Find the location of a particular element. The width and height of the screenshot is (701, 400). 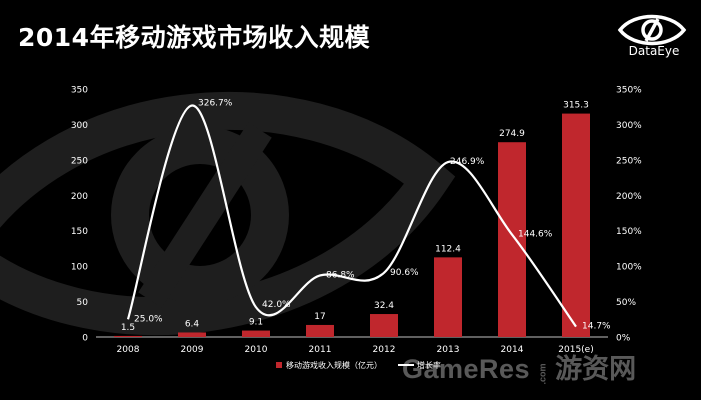

watermark-brand: GameRes is located at coordinates (466, 369).